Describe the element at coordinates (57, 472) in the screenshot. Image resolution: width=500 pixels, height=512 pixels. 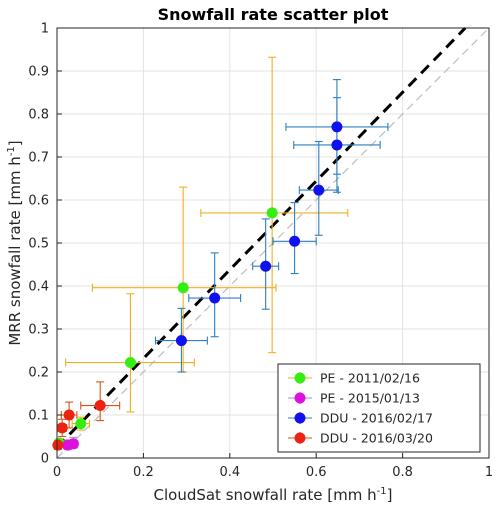
I see `x-tick-label: 0` at that location.